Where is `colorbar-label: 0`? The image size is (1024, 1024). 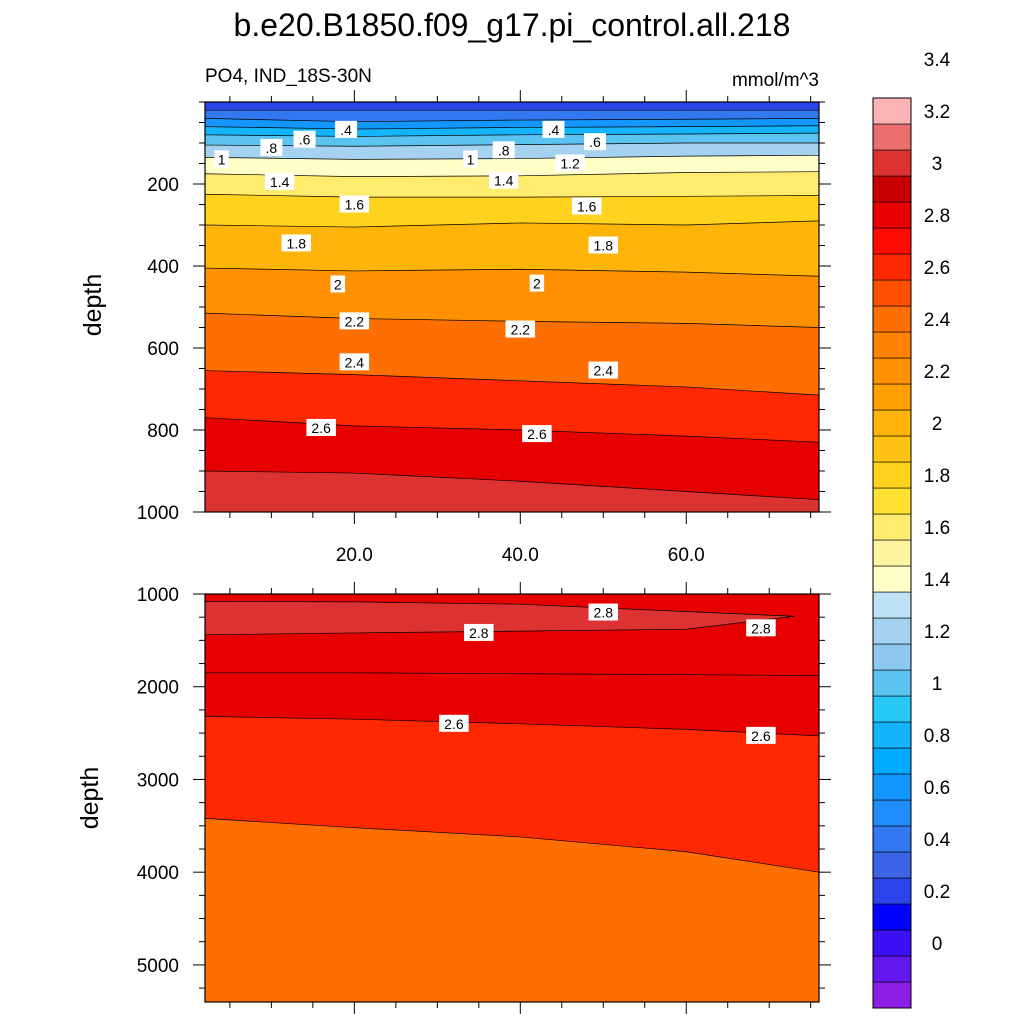
colorbar-label: 0 is located at coordinates (937, 944).